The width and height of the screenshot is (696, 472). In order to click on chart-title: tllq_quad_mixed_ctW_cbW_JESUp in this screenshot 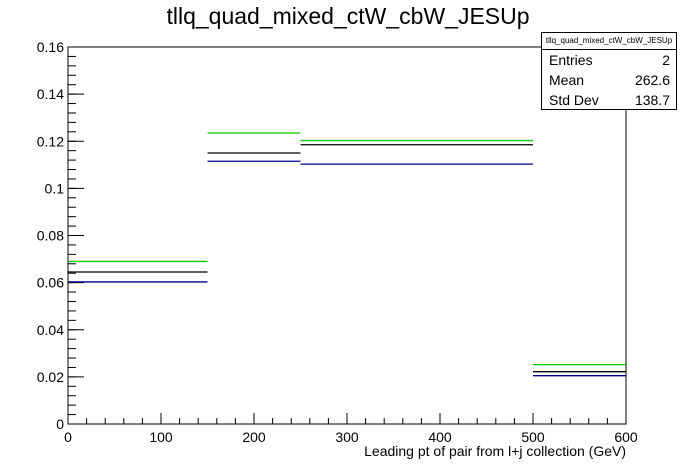, I will do `click(348, 16)`.